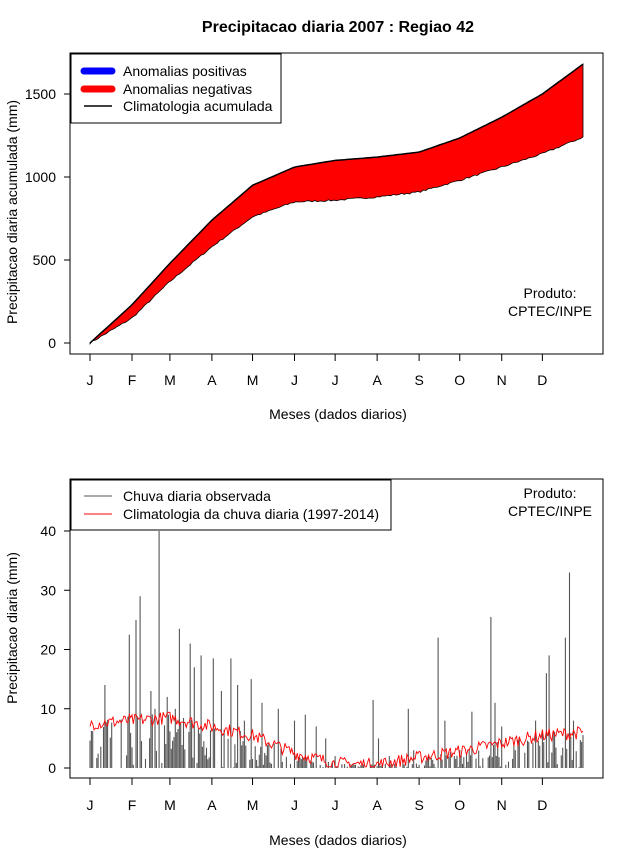 The width and height of the screenshot is (640, 850). Describe the element at coordinates (48, 709) in the screenshot. I see `y-tick-label: 10` at that location.